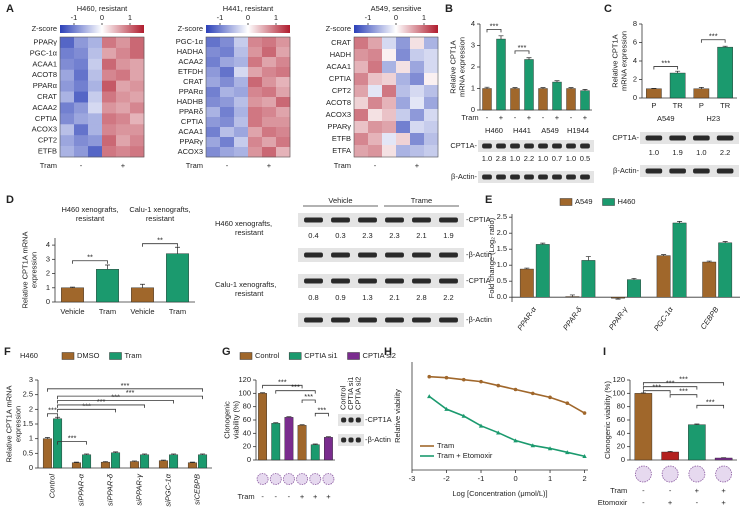 The height and width of the screenshot is (512, 745). Describe the element at coordinates (24, 269) in the screenshot. I see `y-axis-title: Relative CPT1A mRNA` at that location.